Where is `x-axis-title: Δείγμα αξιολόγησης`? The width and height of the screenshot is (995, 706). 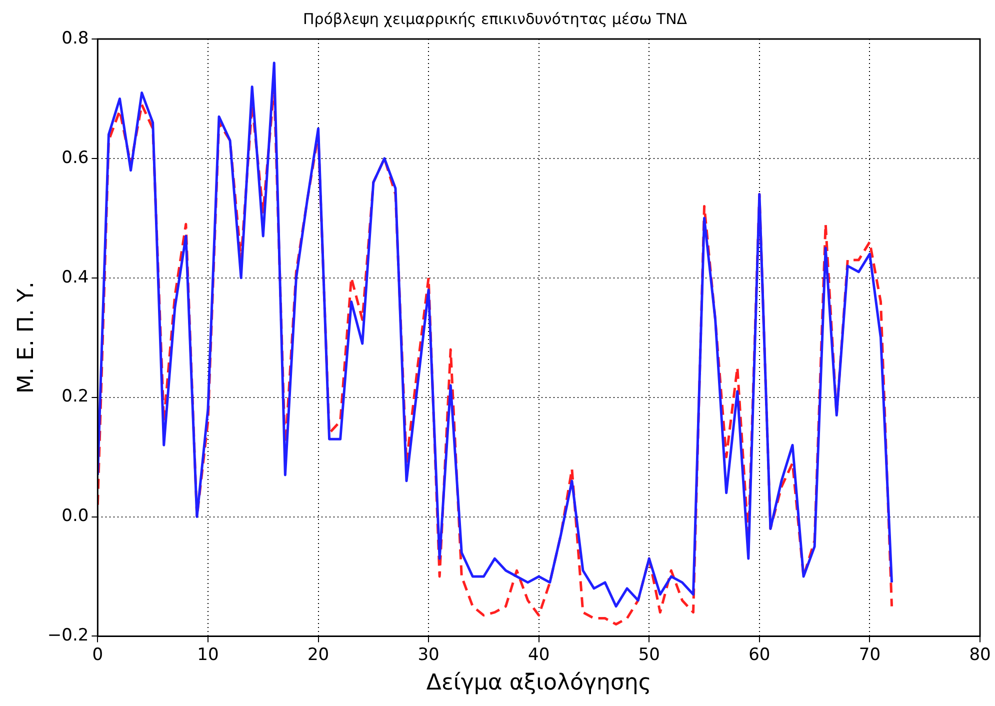 x-axis-title: Δείγμα αξιολόγησης is located at coordinates (539, 683).